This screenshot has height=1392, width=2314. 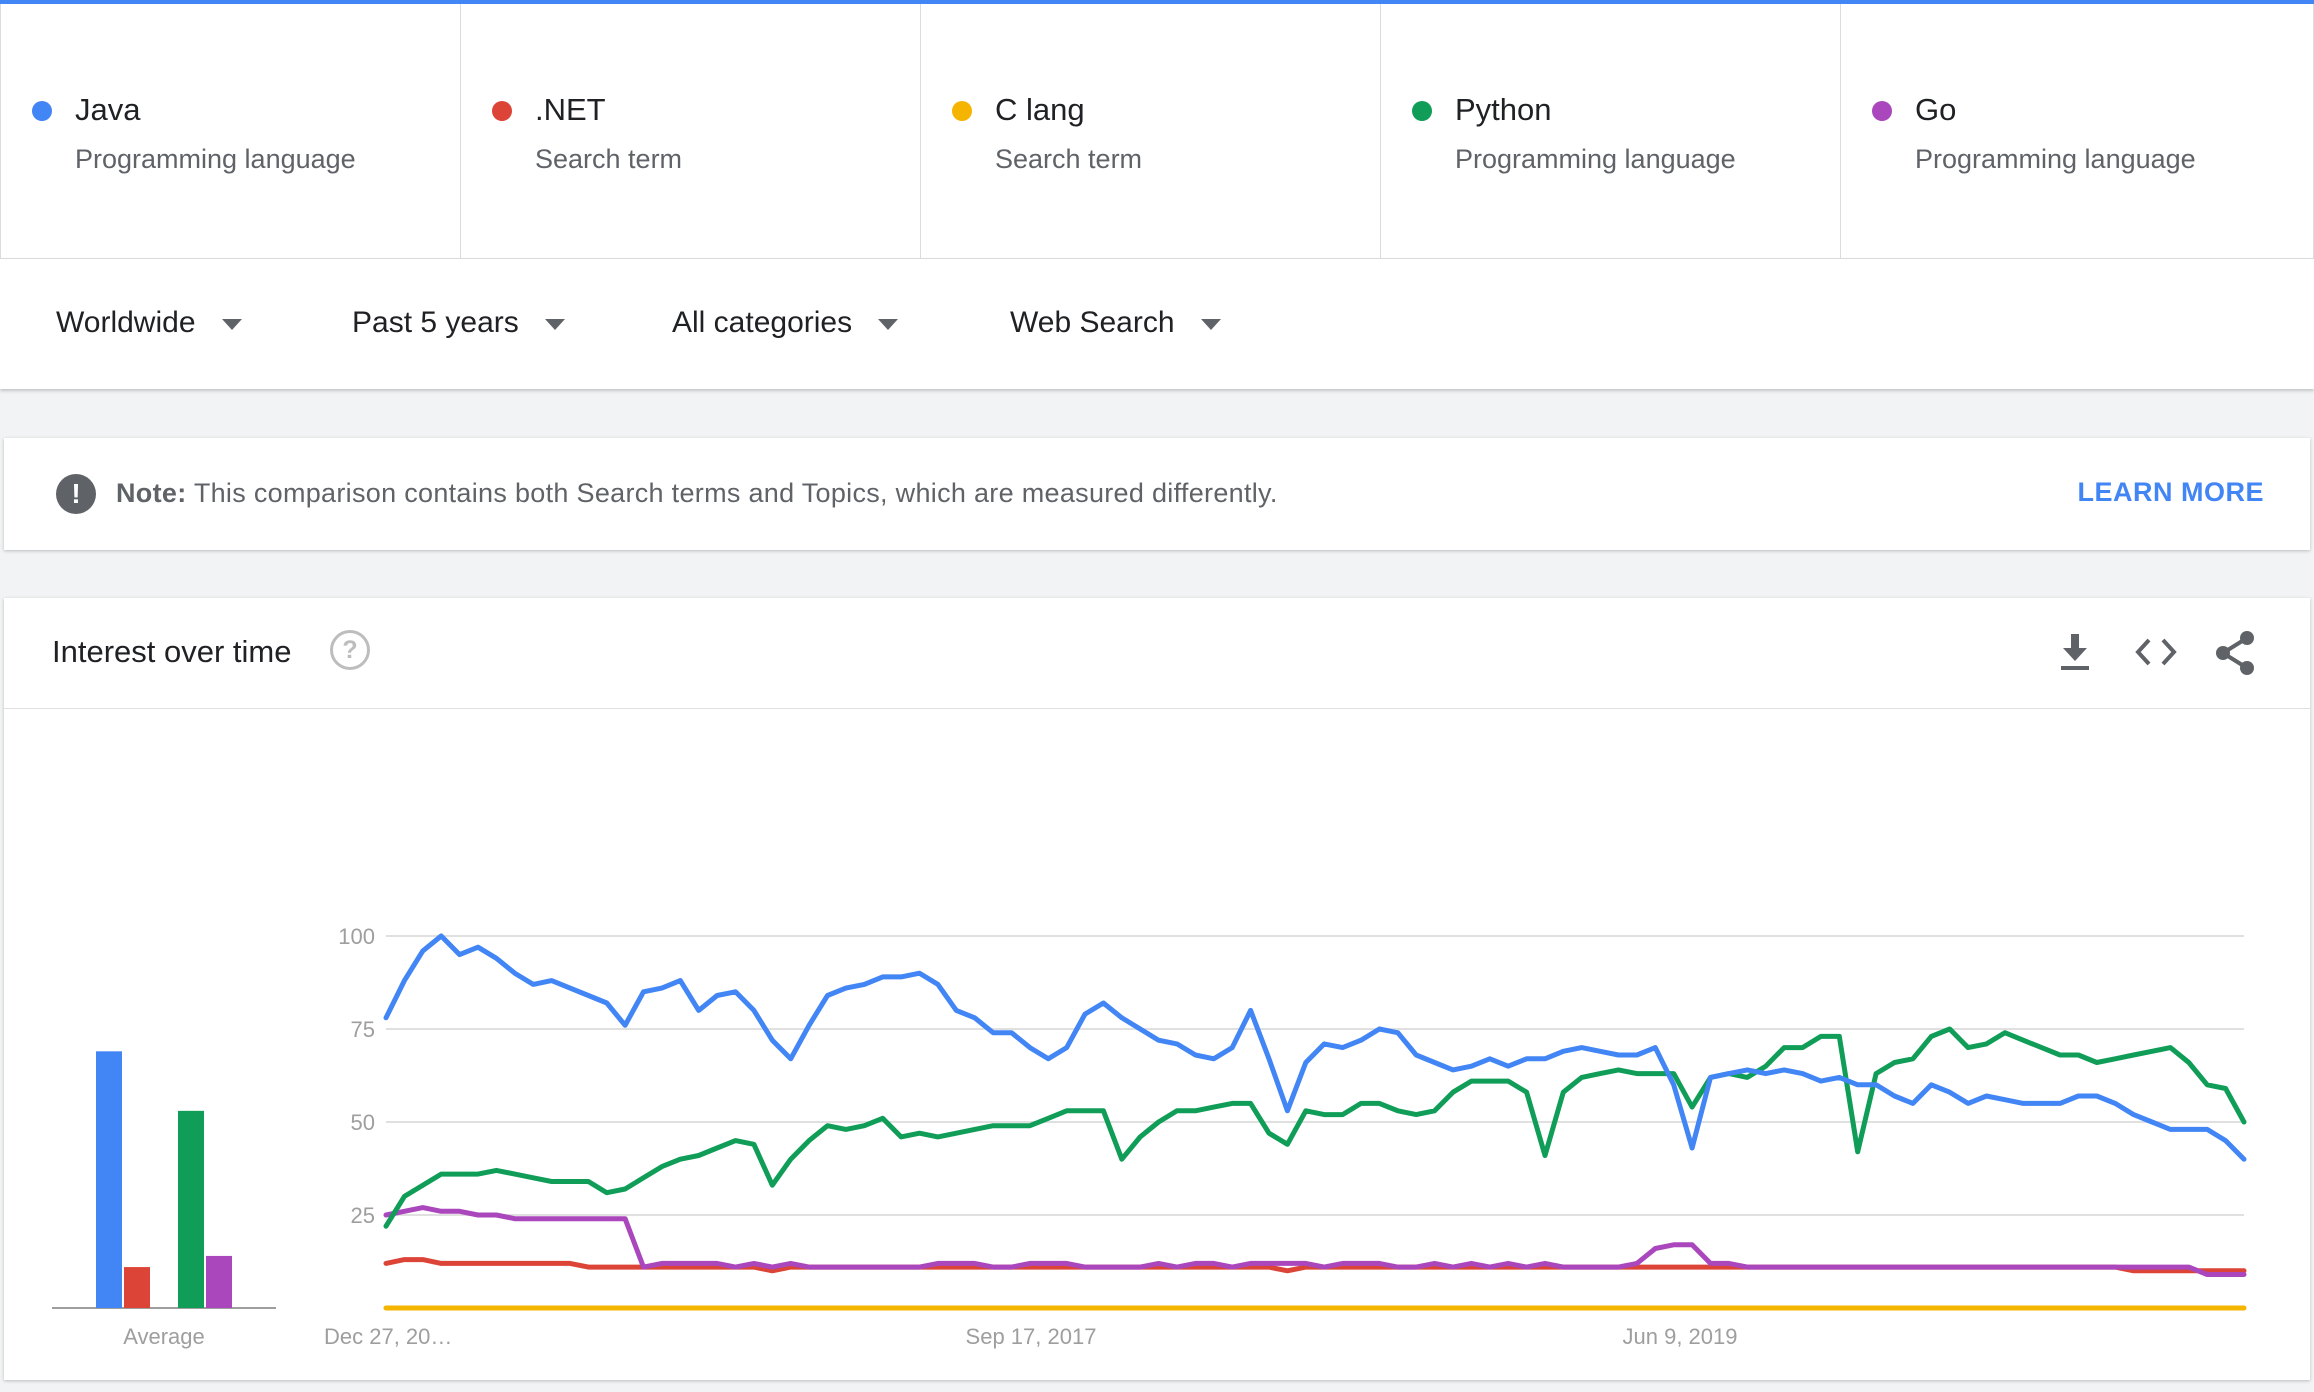 What do you see at coordinates (1150, 131) in the screenshot?
I see `term-card-c-lang: C lang Search term` at bounding box center [1150, 131].